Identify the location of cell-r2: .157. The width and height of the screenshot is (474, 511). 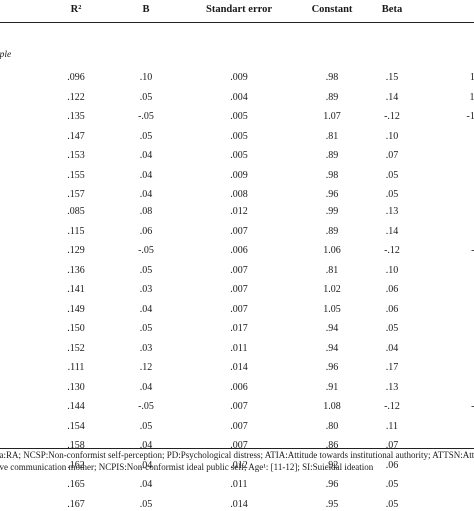
(76, 194).